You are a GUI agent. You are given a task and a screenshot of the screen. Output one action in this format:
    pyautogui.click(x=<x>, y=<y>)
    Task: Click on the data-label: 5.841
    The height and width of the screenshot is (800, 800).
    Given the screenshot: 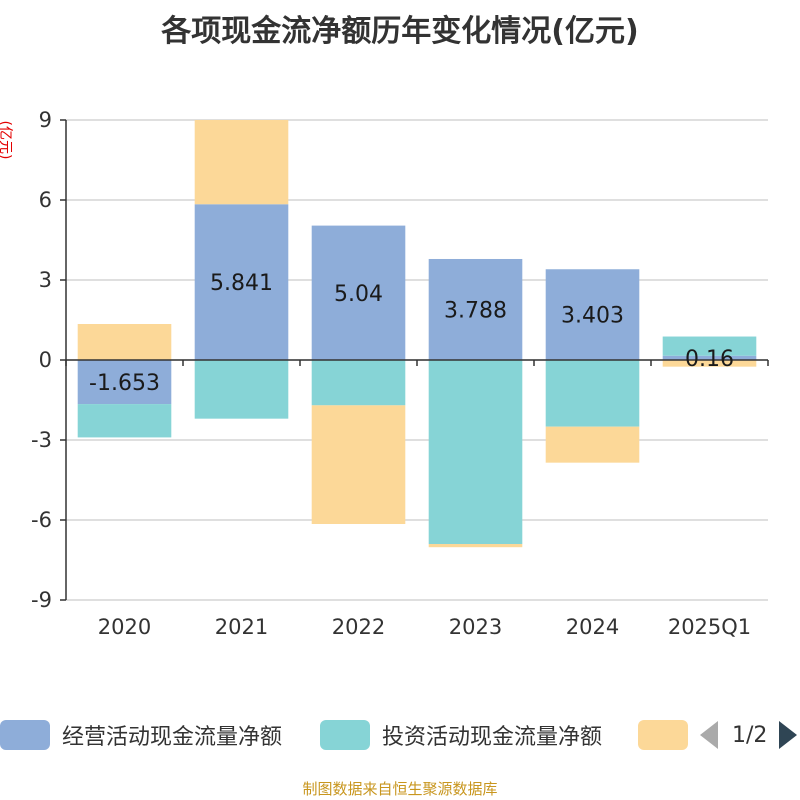 What is the action you would take?
    pyautogui.click(x=241, y=283)
    